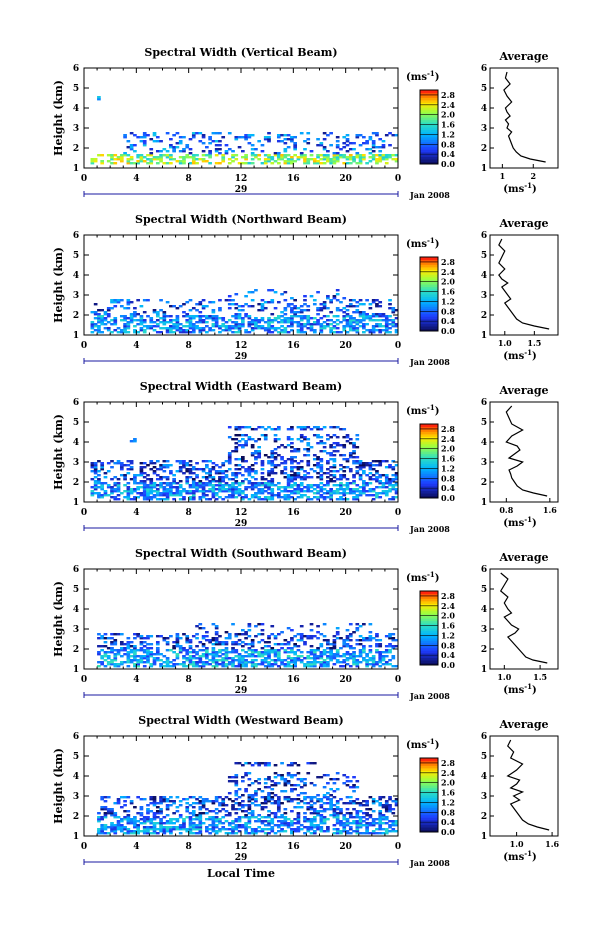 The width and height of the screenshot is (610, 929). I want to click on y-tick-label: 5, so click(76, 256).